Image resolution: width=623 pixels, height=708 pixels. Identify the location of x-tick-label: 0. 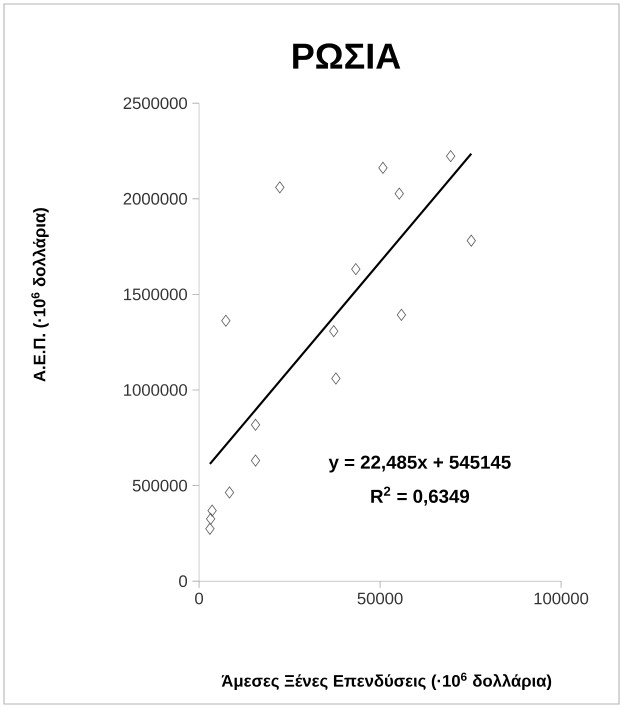
(199, 598).